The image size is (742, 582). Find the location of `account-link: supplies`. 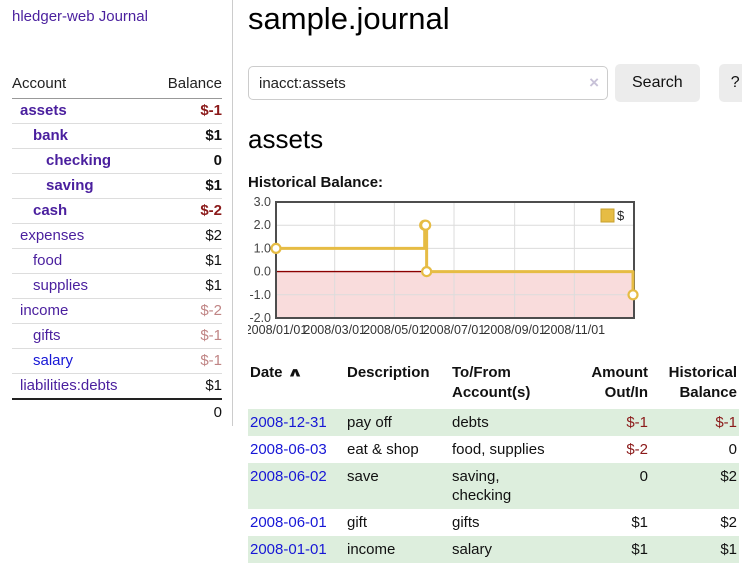

account-link: supplies is located at coordinates (61, 285).